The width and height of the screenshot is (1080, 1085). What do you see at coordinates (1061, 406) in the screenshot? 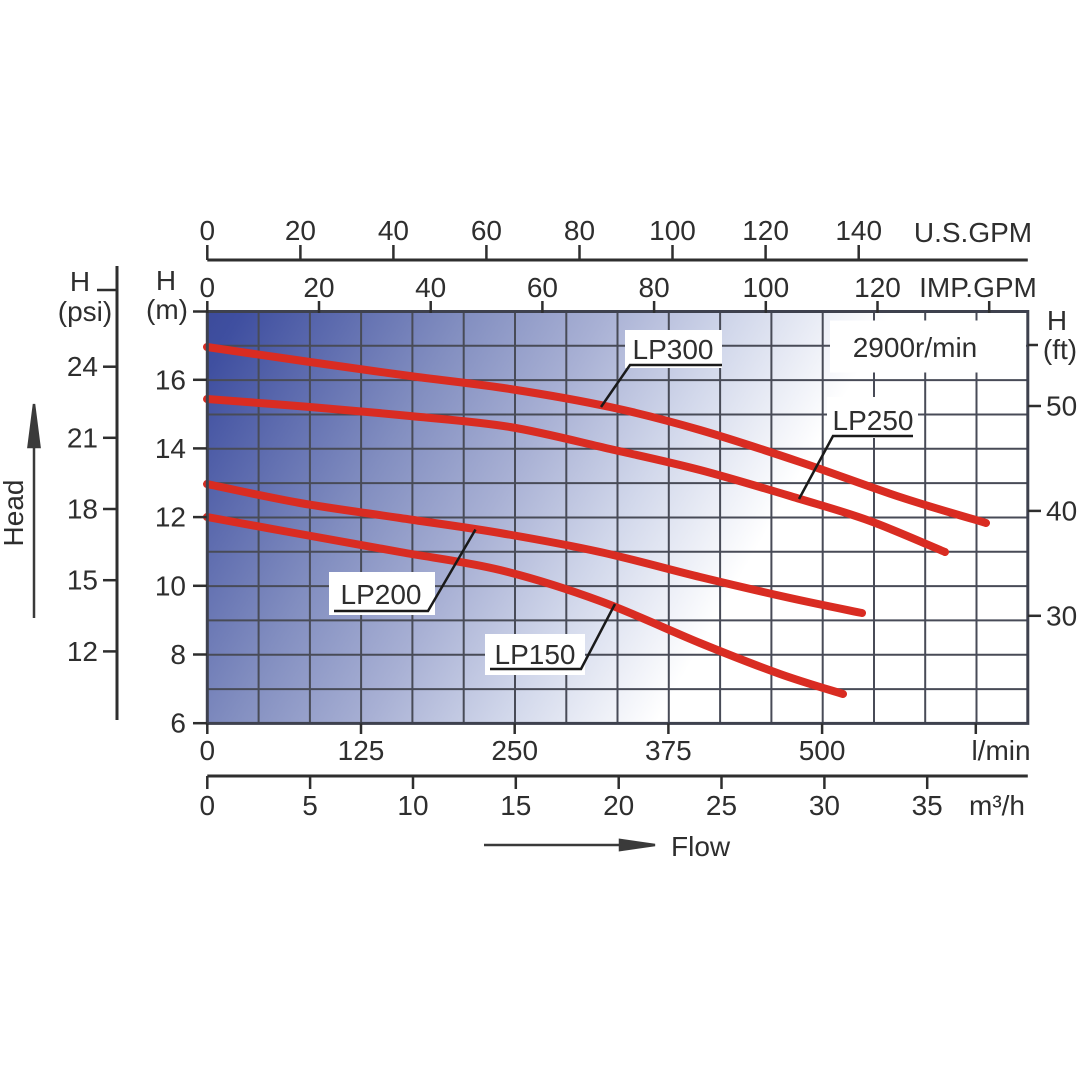
I see `svg-text: 50` at bounding box center [1061, 406].